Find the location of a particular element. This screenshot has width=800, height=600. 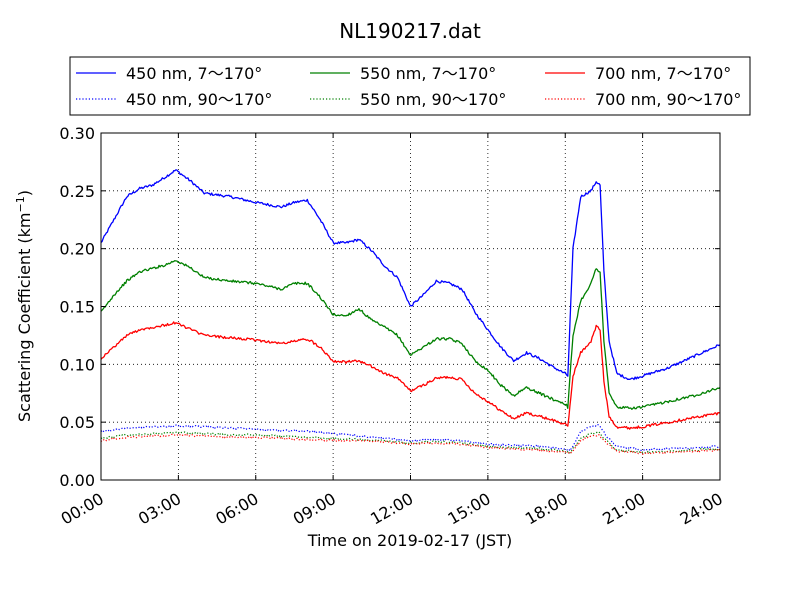

x-axis-label: Time on 2019-02-17 (JST) is located at coordinates (409, 540).